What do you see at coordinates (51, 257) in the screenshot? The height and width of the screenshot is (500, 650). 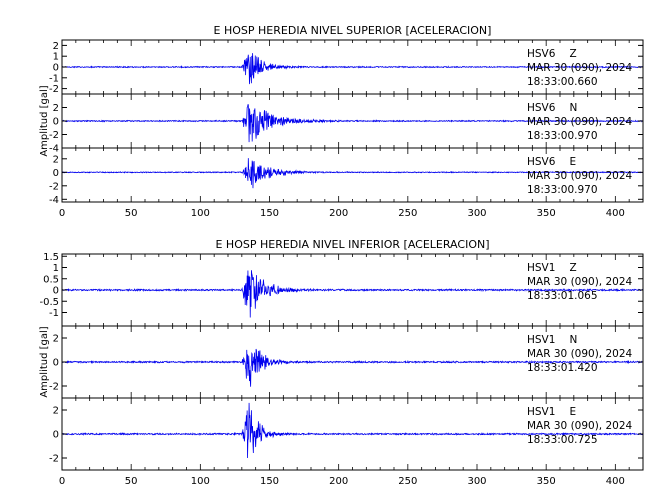 I see `y-tick-label: 1.5` at bounding box center [51, 257].